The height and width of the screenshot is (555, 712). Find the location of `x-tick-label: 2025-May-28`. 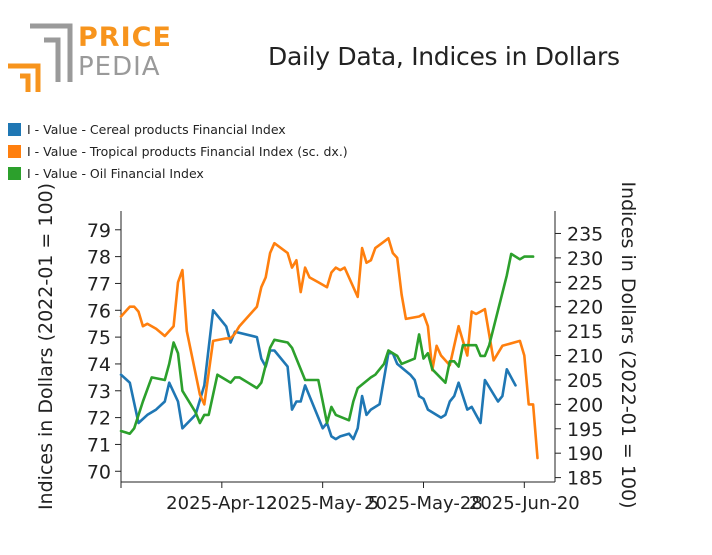

x-tick-label: 2025-May-28 is located at coordinates (423, 503).